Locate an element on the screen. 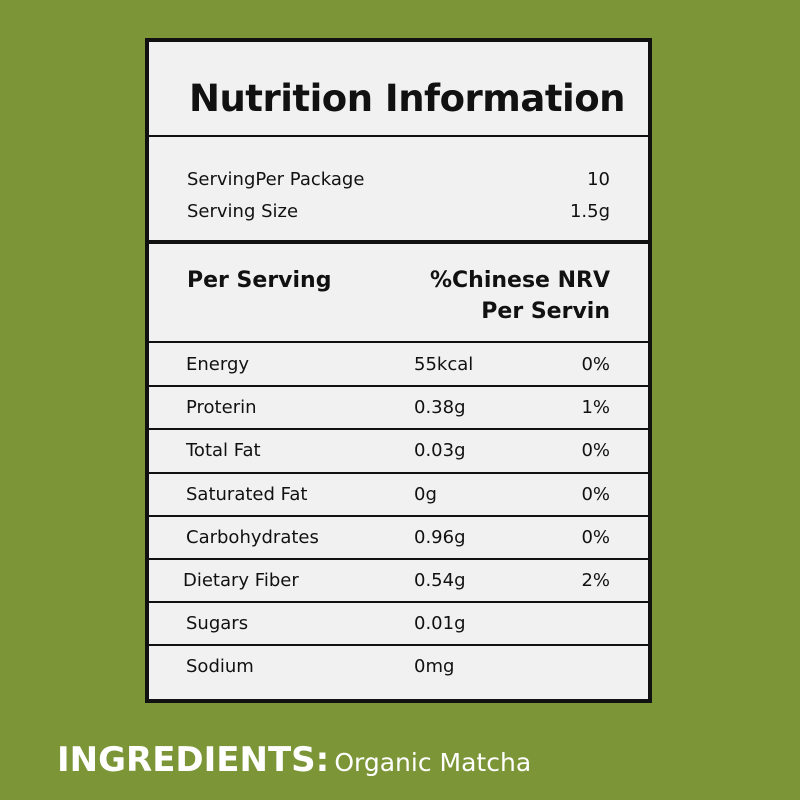 The width and height of the screenshot is (800, 800). nutrient-name: Dietary Fiber is located at coordinates (241, 580).